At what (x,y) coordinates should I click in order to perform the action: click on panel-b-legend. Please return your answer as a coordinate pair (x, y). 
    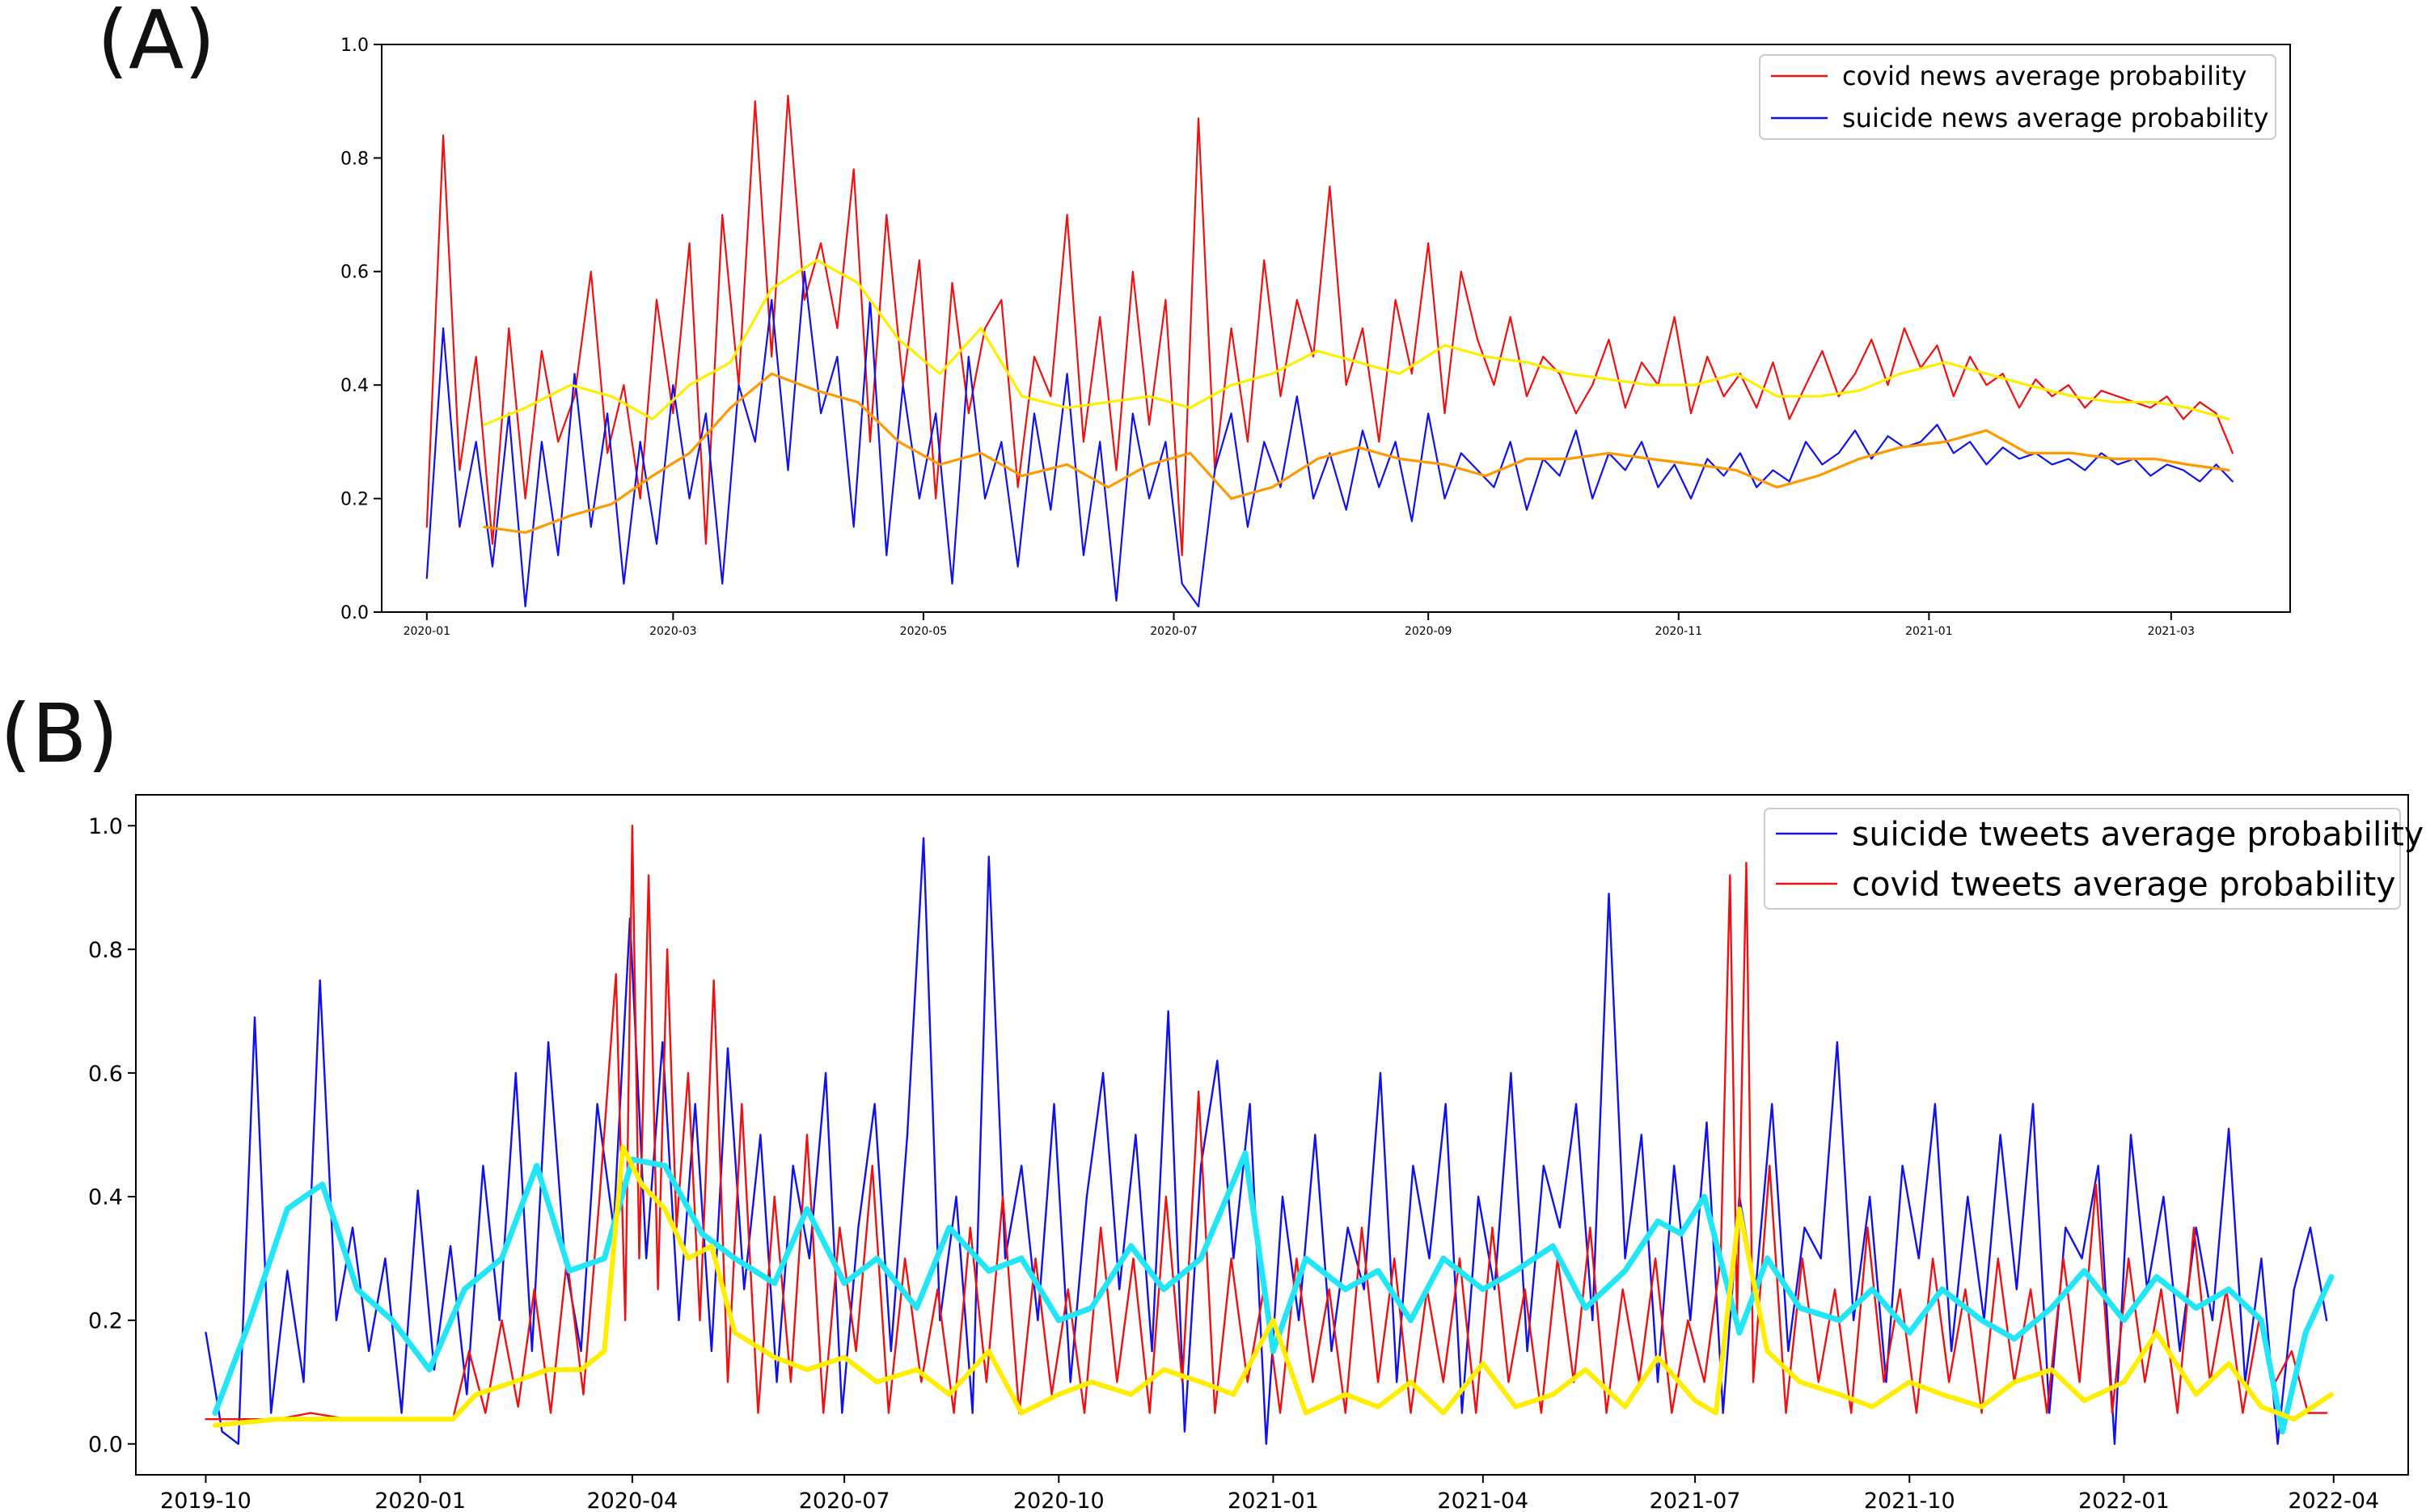
    Looking at the image, I should click on (2082, 859).